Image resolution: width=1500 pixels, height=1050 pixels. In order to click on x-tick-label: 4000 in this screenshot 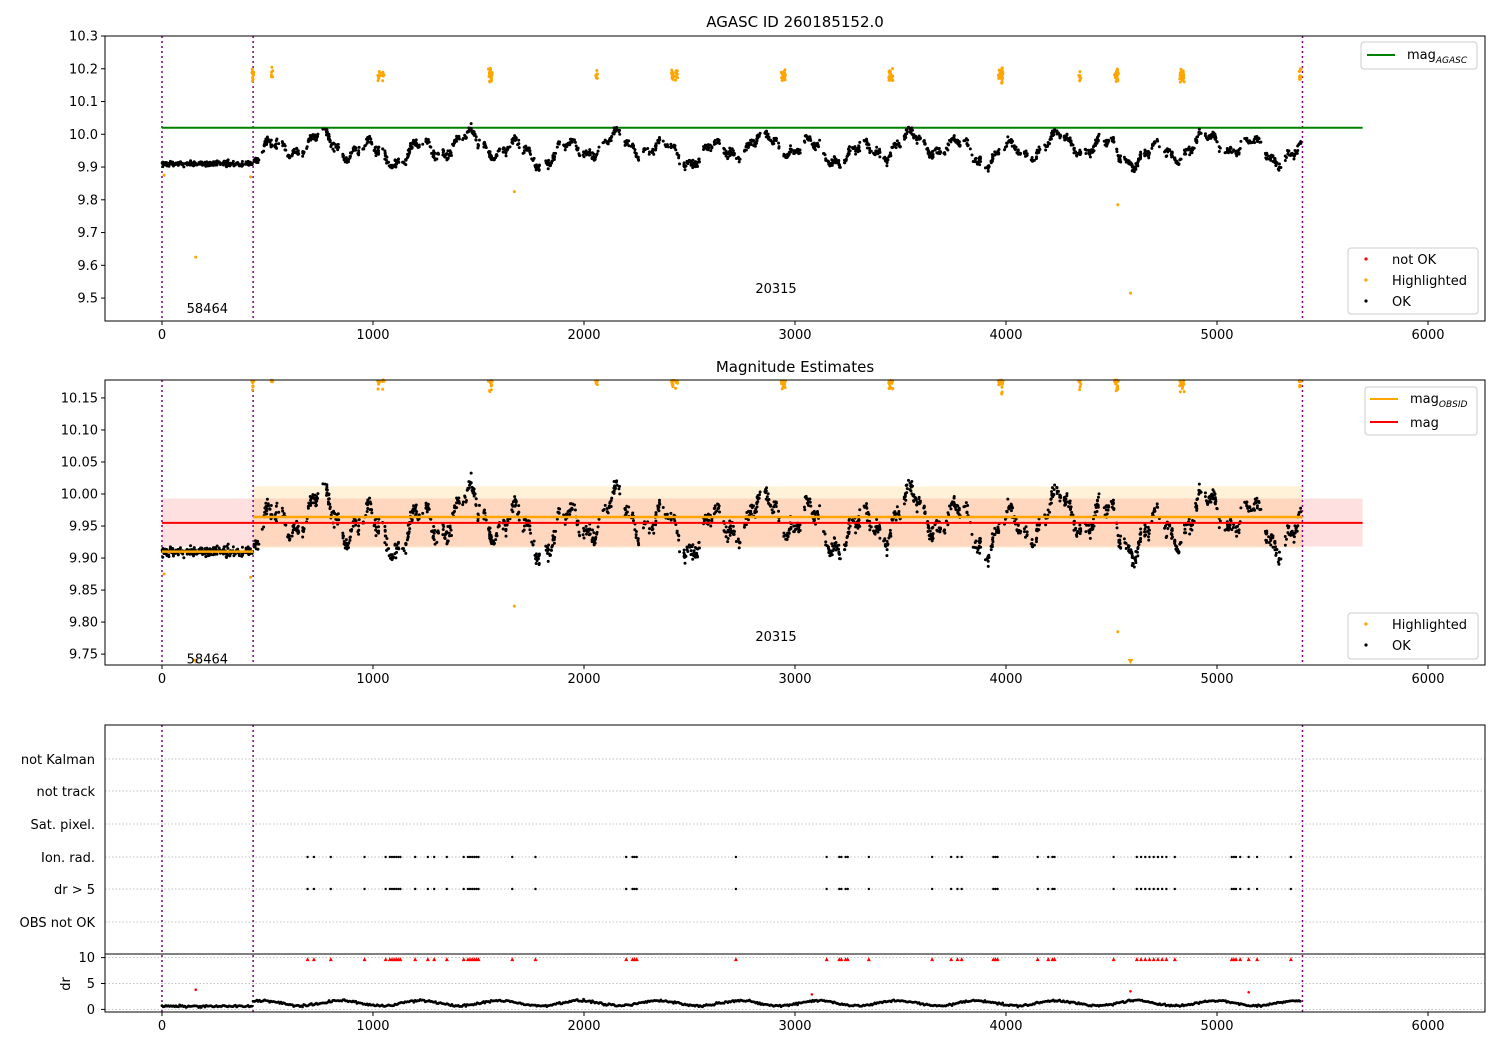, I will do `click(1005, 679)`.